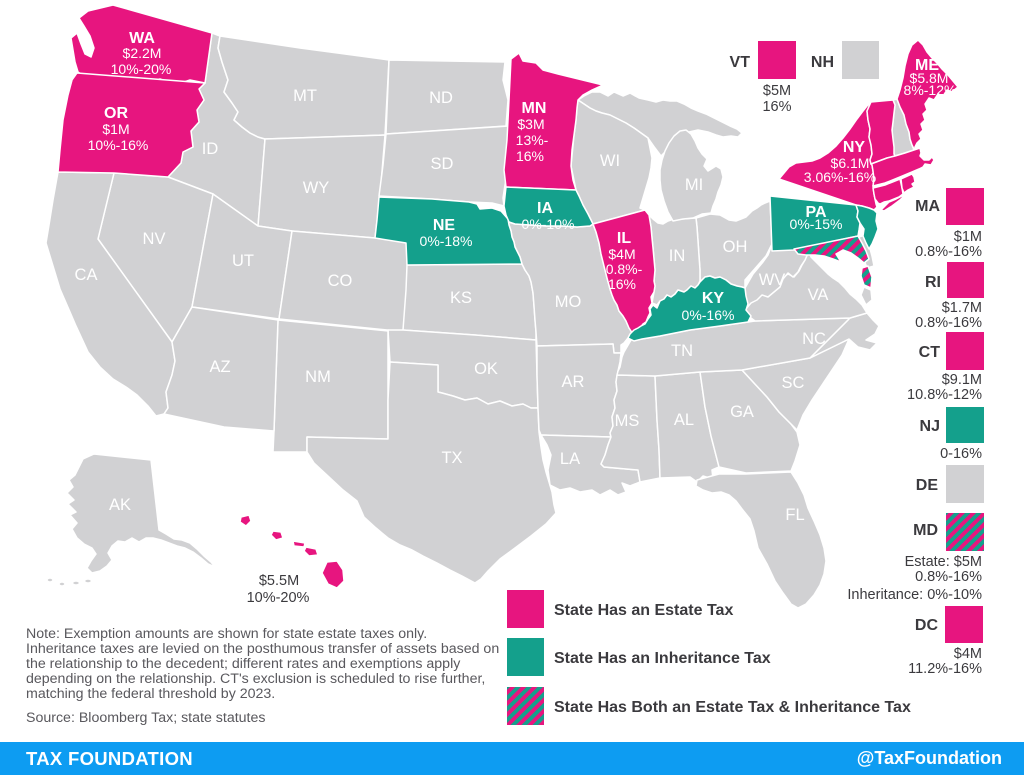 Image resolution: width=1024 pixels, height=775 pixels. I want to click on svg-text: State Has an Inheritance Tax, so click(662, 658).